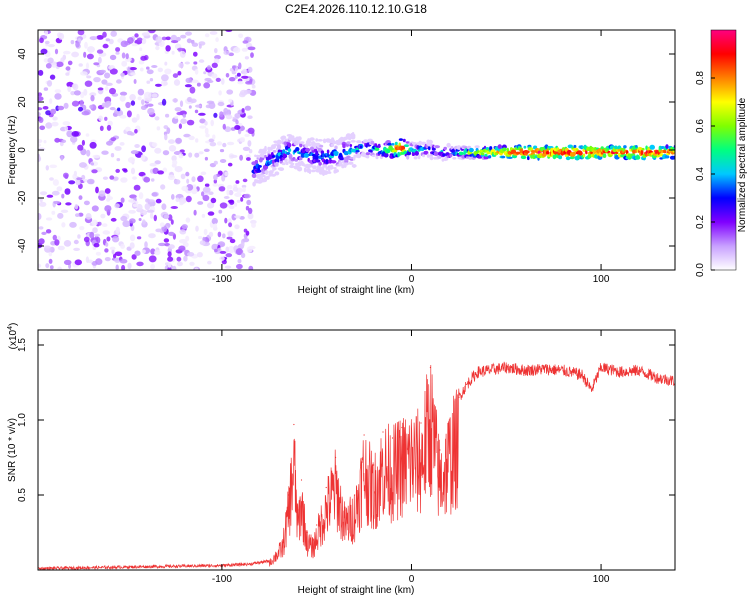  Describe the element at coordinates (22, 102) in the screenshot. I see `y-tick-label: 20` at that location.